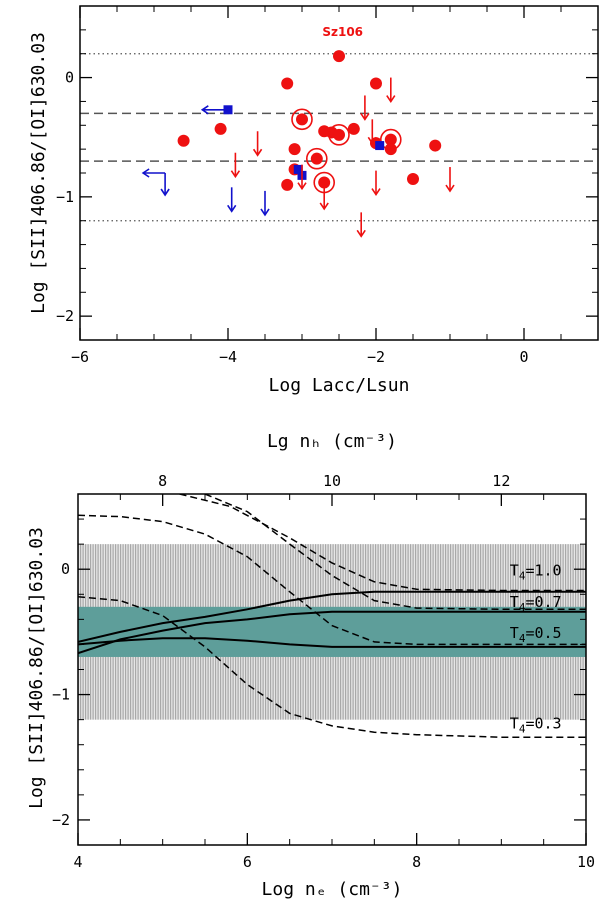  Describe the element at coordinates (80, 357) in the screenshot. I see `x-tick-label: −6` at that location.